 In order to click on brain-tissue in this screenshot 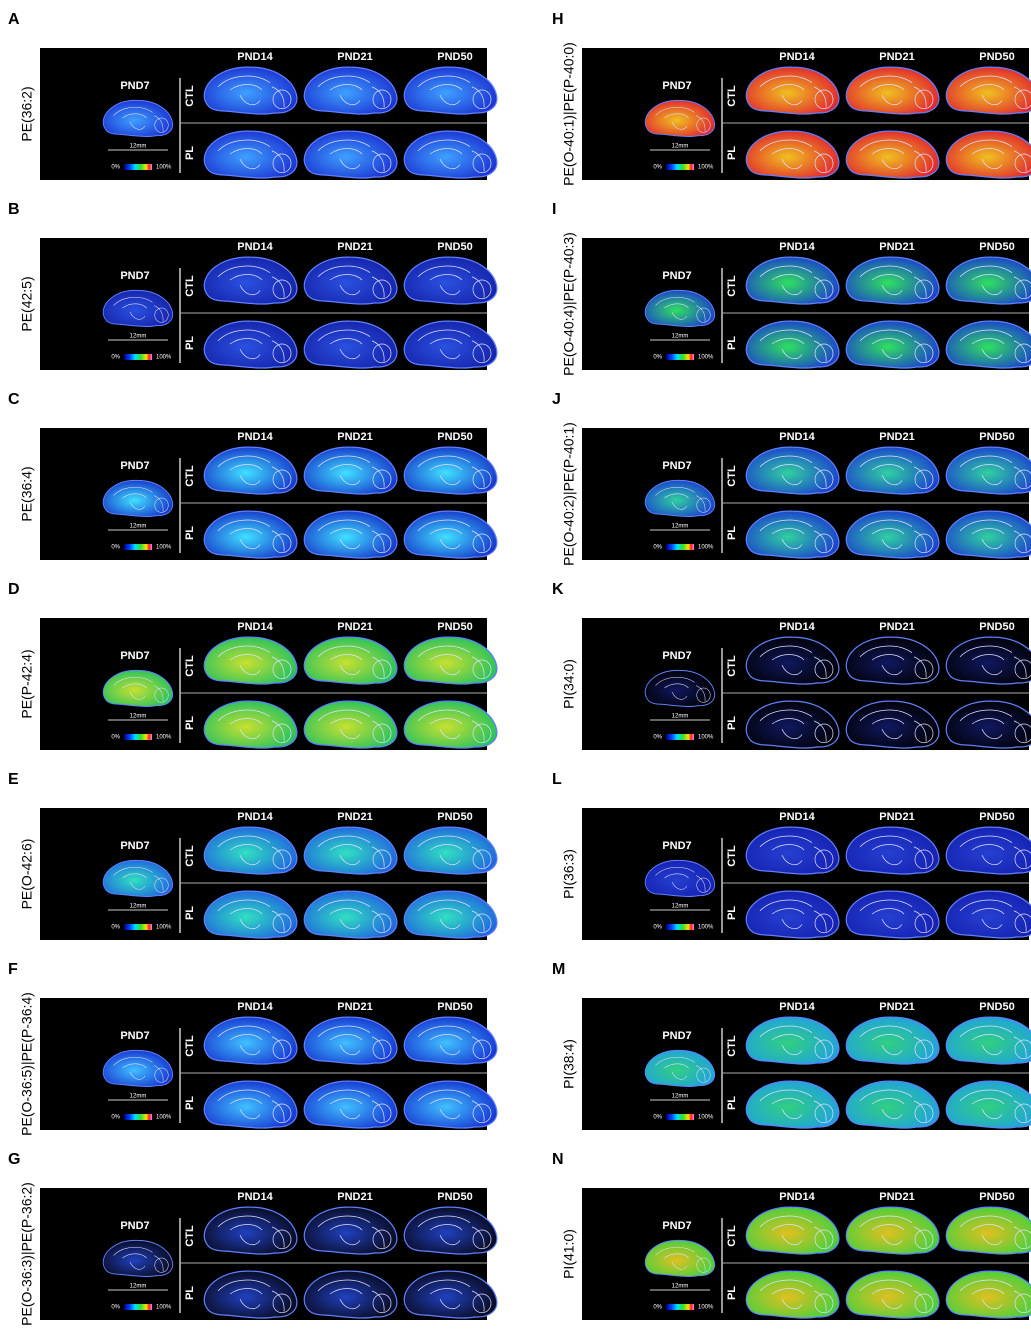, I will do `click(988, 1040)`.